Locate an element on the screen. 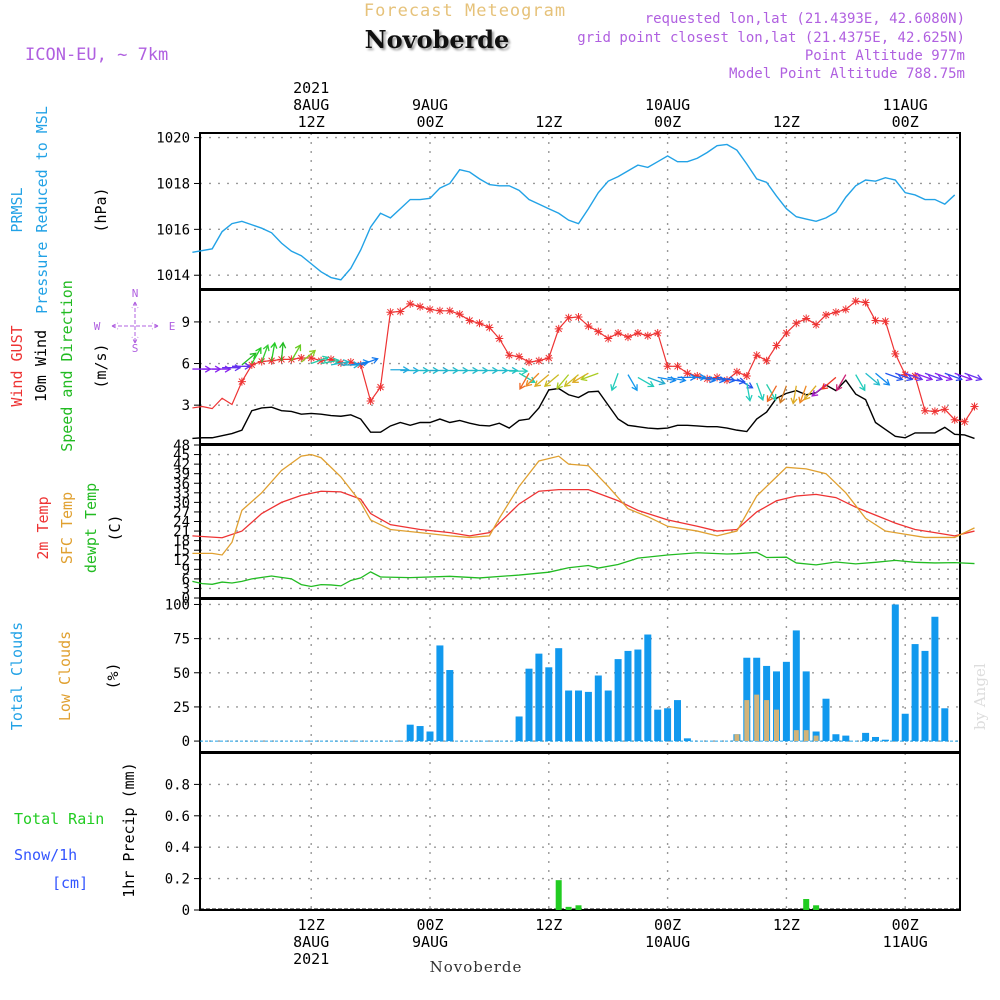 The image size is (1000, 1000). model-label: ICON-EU, ~ 7km is located at coordinates (96, 55).